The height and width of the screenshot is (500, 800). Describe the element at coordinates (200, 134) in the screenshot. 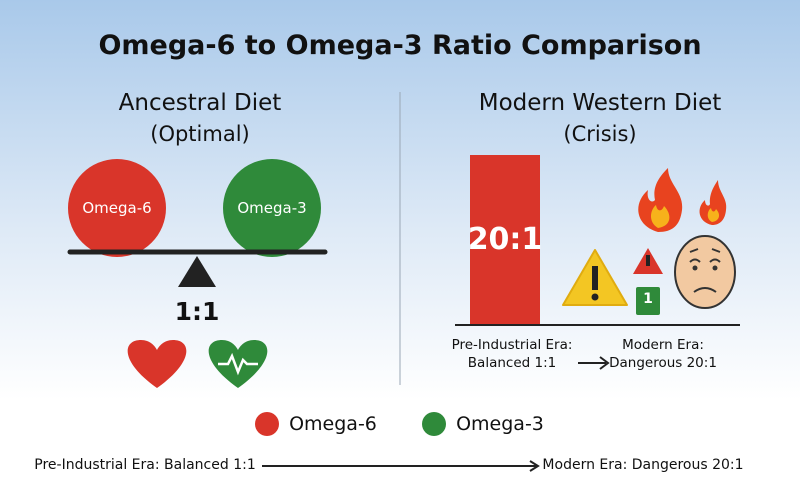

I see `subheading: (Optimal)` at that location.